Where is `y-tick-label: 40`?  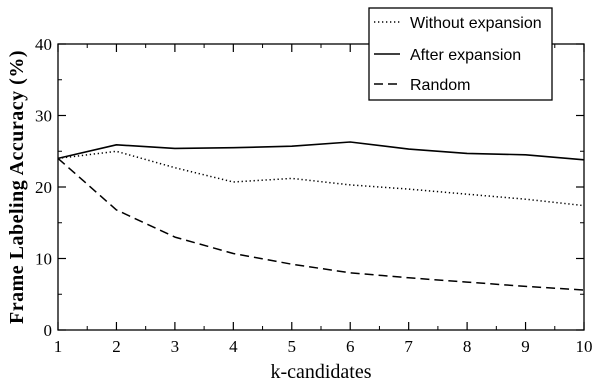
y-tick-label: 40 is located at coordinates (43, 44).